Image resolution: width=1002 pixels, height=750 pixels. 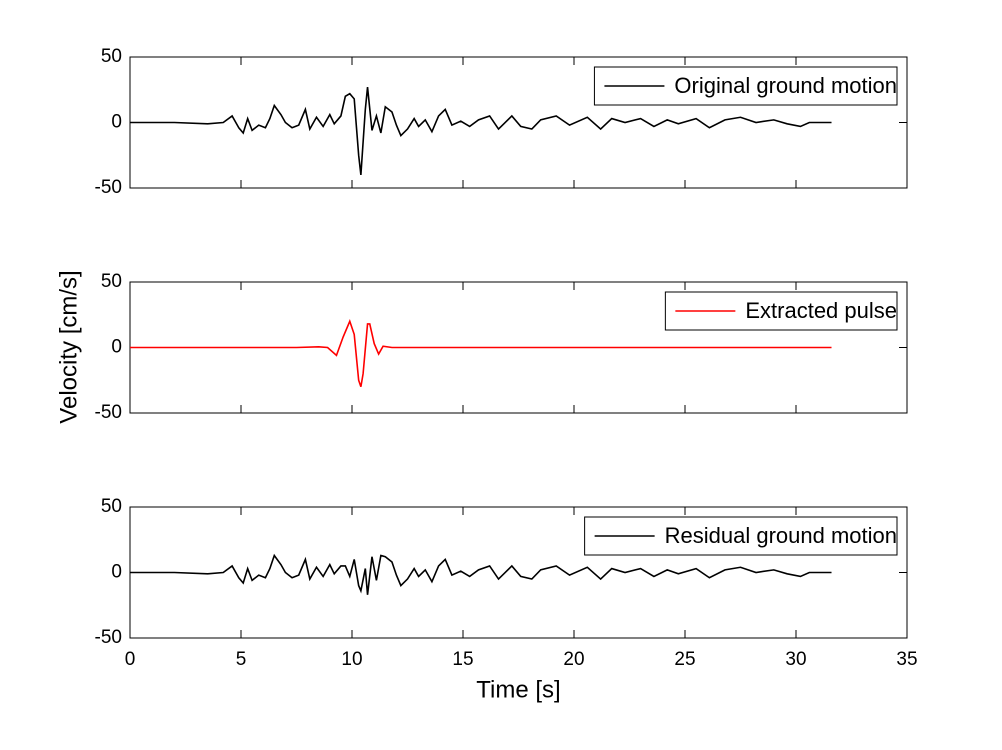 I want to click on x-tick-label: 15, so click(x=462, y=659).